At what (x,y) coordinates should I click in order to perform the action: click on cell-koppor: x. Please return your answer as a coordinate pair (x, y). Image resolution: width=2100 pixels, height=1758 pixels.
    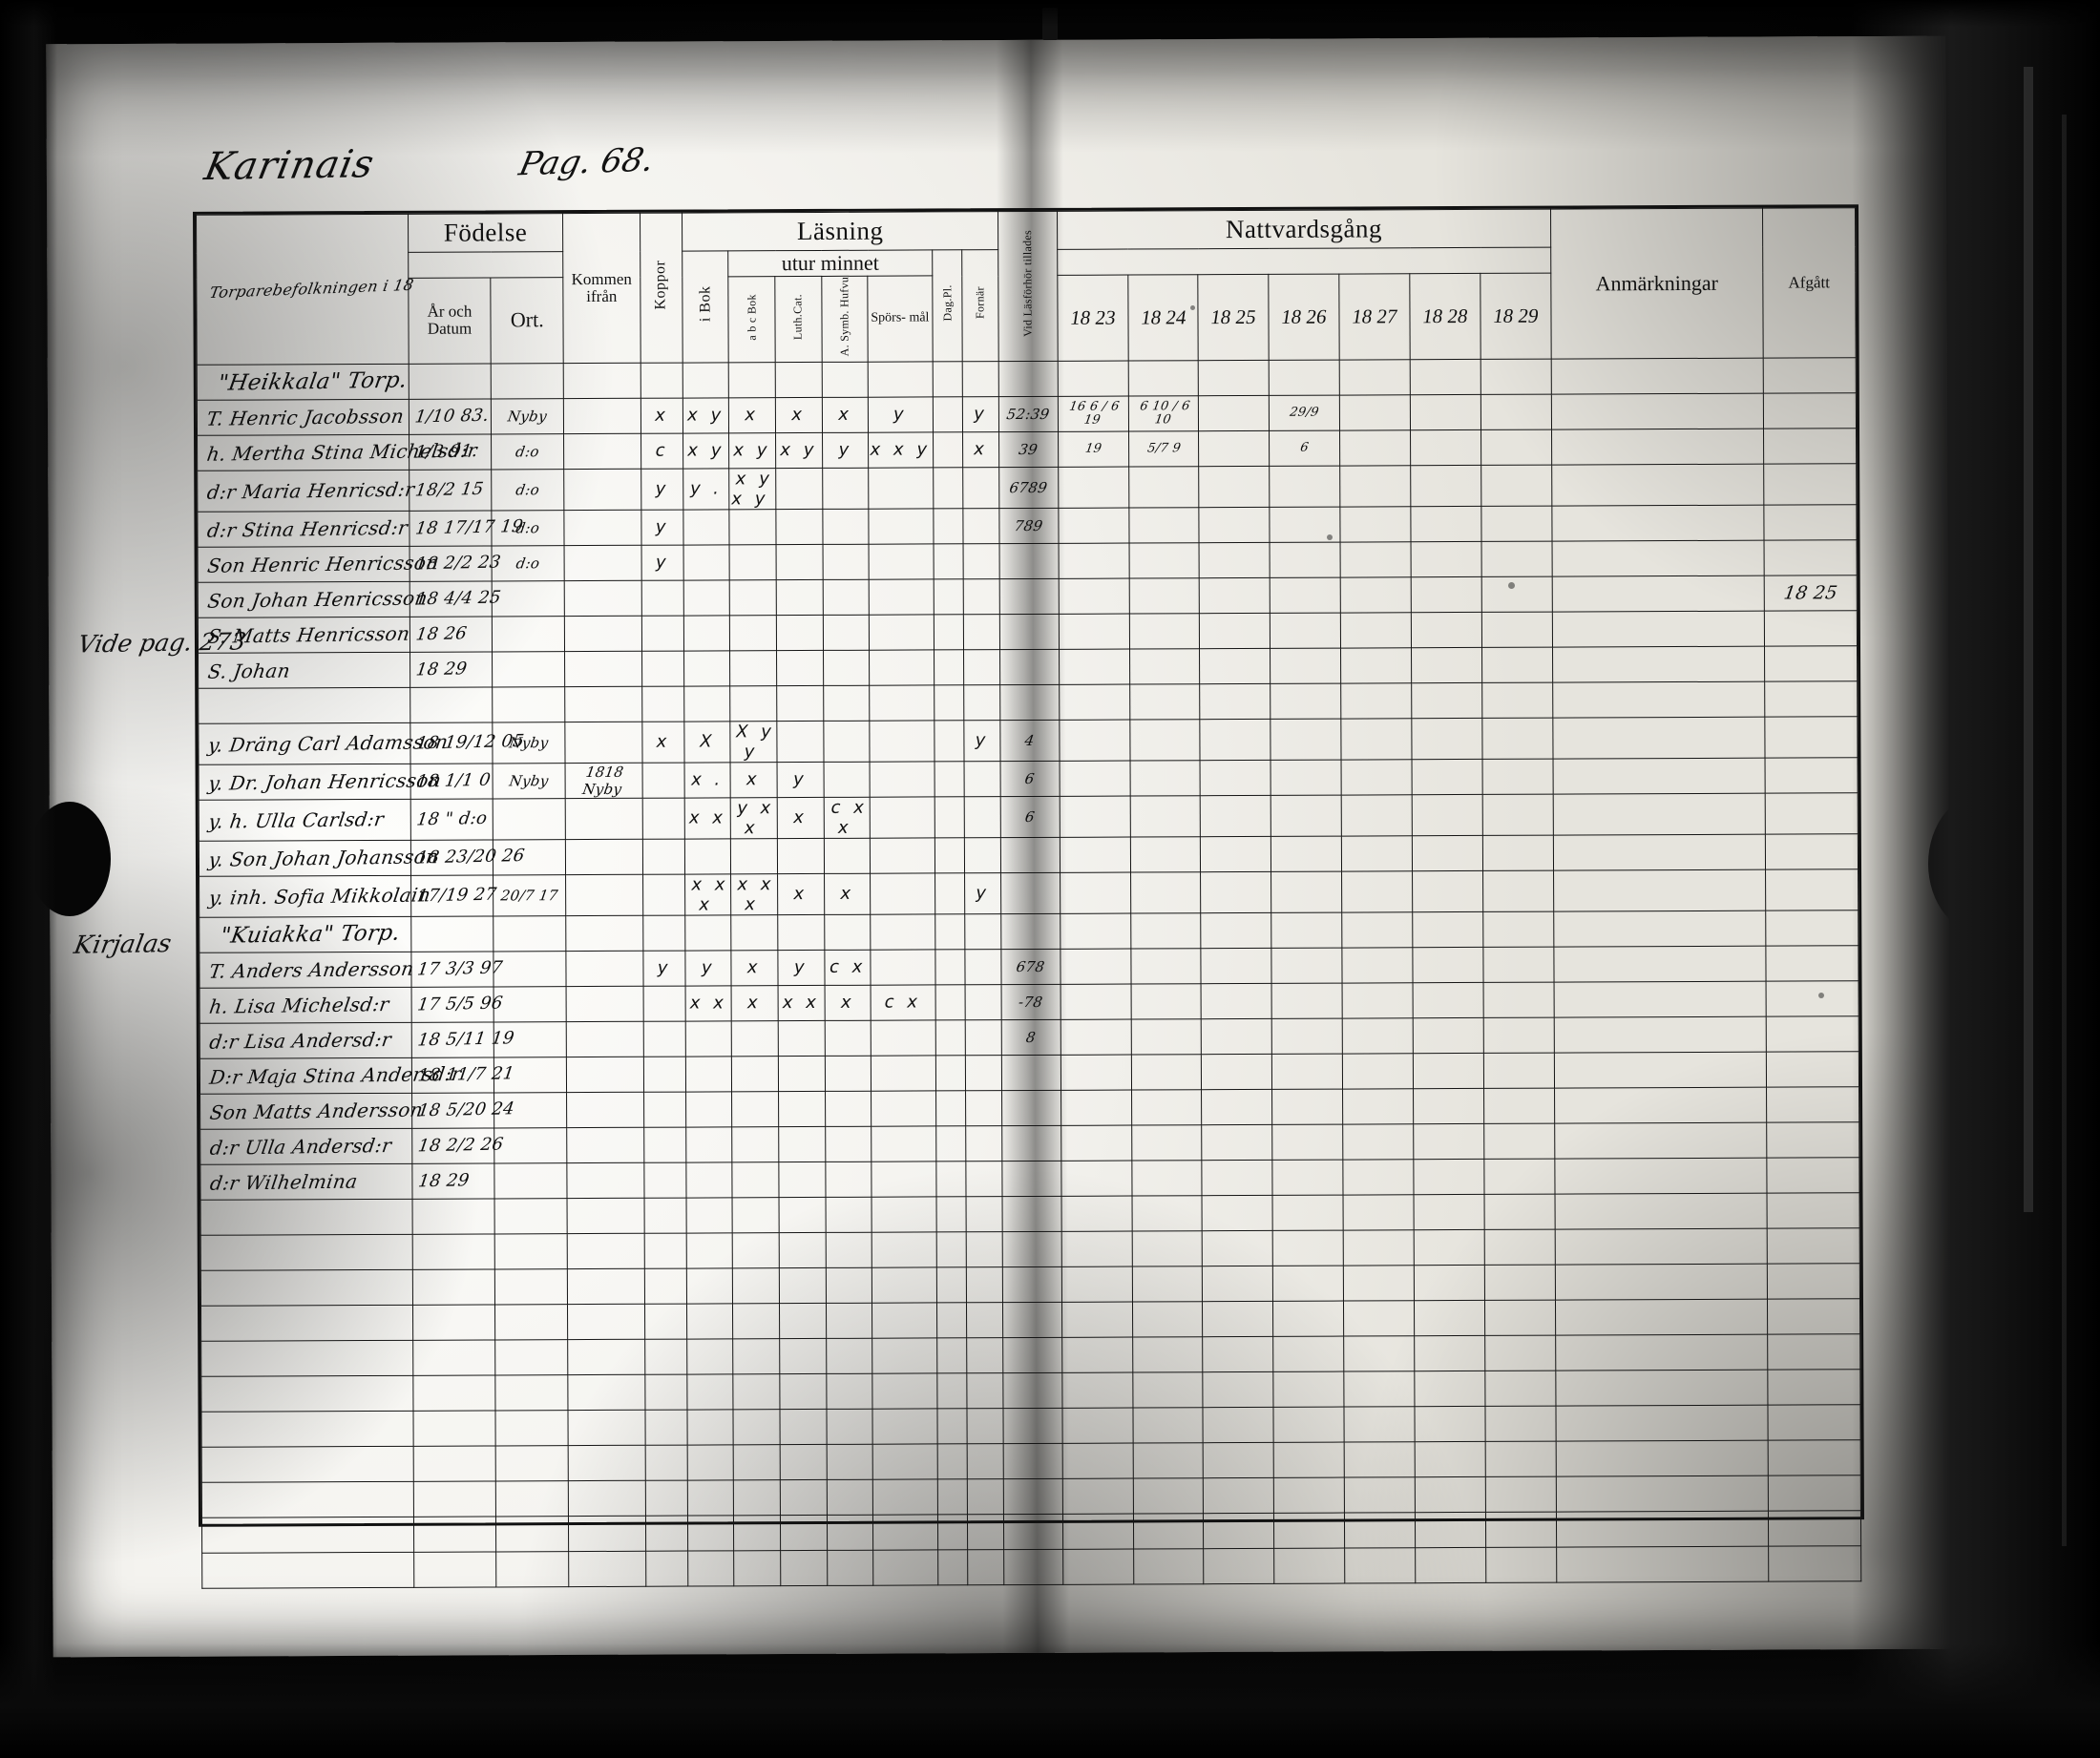
    Looking at the image, I should click on (662, 742).